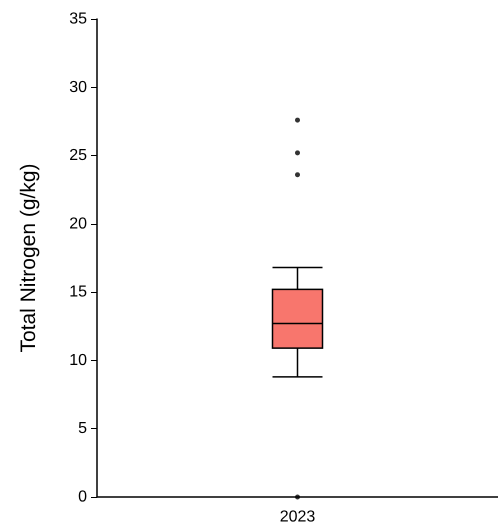 Image resolution: width=498 pixels, height=531 pixels. What do you see at coordinates (78, 292) in the screenshot?
I see `y-tick-label: 15` at bounding box center [78, 292].